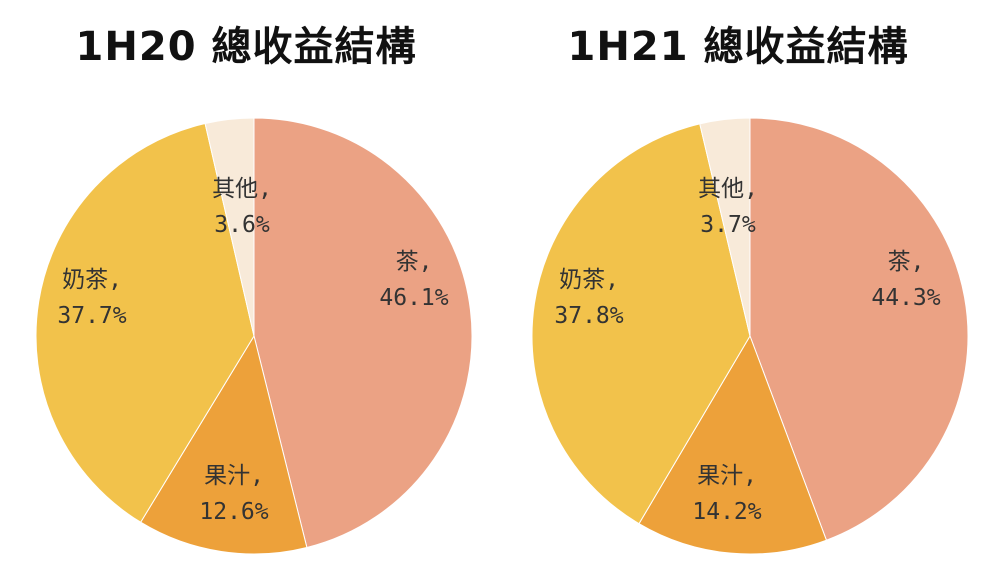 The width and height of the screenshot is (984, 576). Describe the element at coordinates (905, 298) in the screenshot. I see `slice-value-label: 44.3%` at that location.